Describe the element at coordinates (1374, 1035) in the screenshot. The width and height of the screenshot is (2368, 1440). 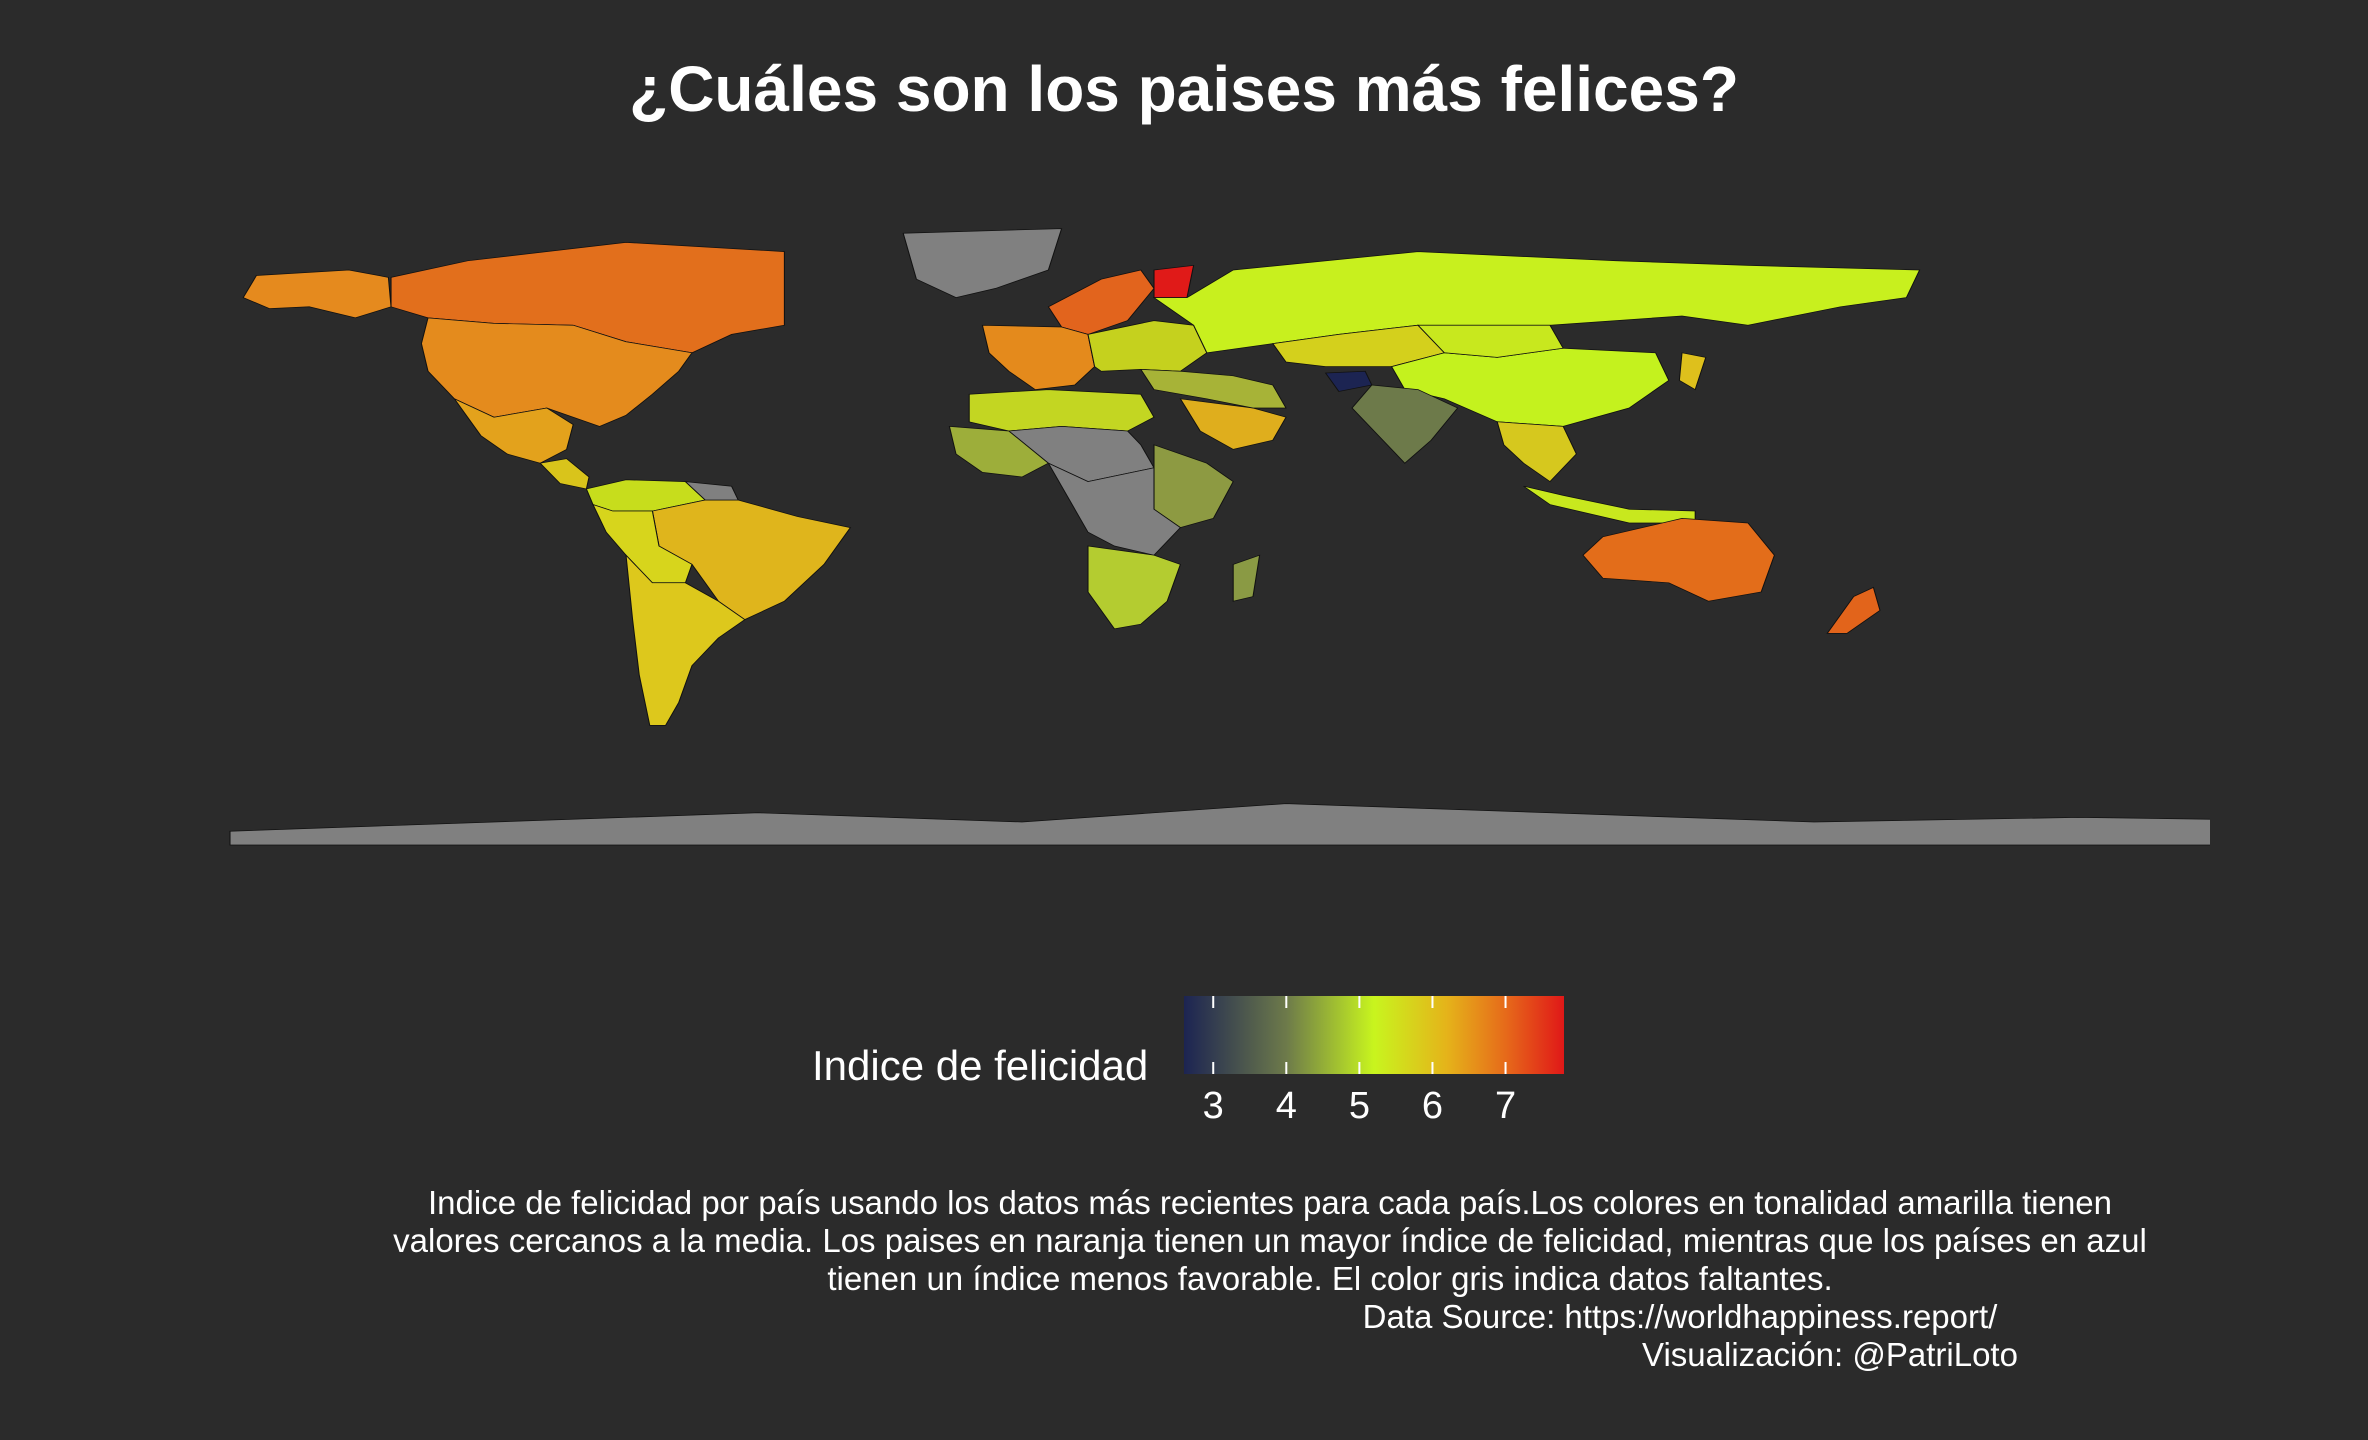
I see `legend-color-bar` at that location.